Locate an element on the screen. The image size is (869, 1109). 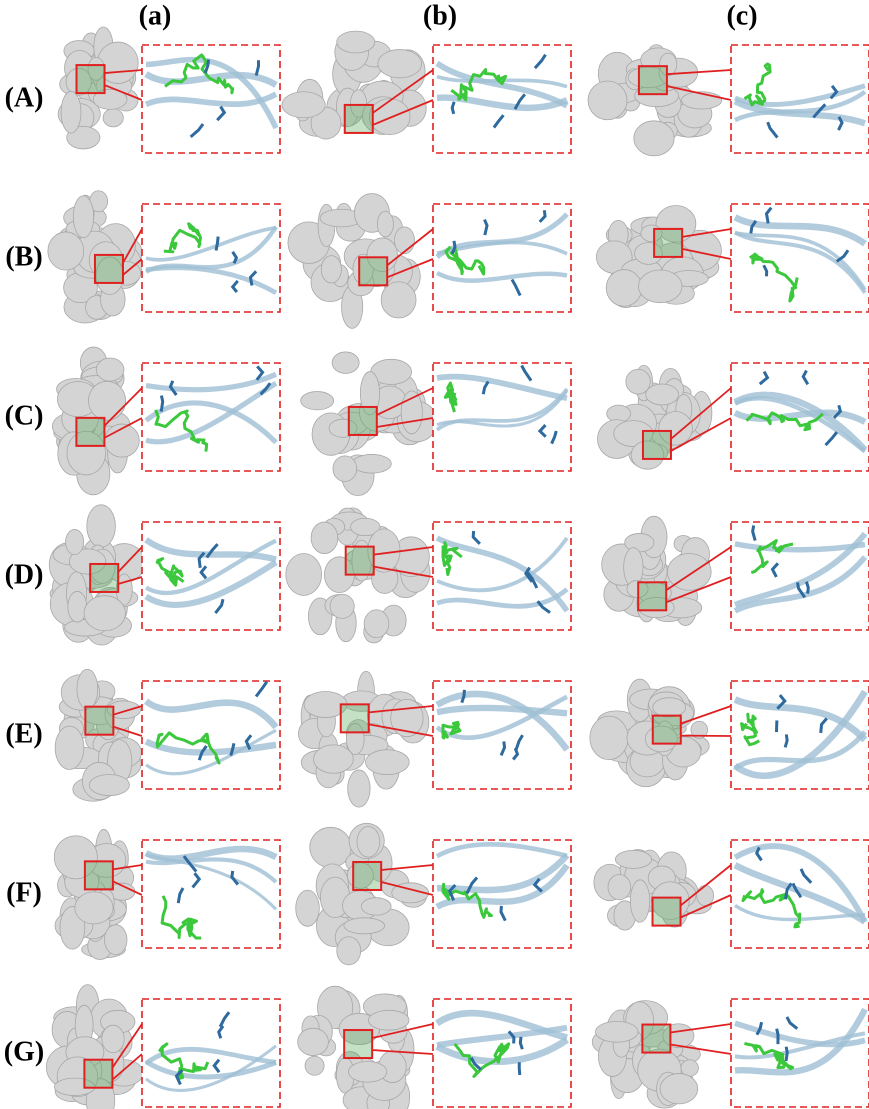
column-label: (c) is located at coordinates (741, 15).